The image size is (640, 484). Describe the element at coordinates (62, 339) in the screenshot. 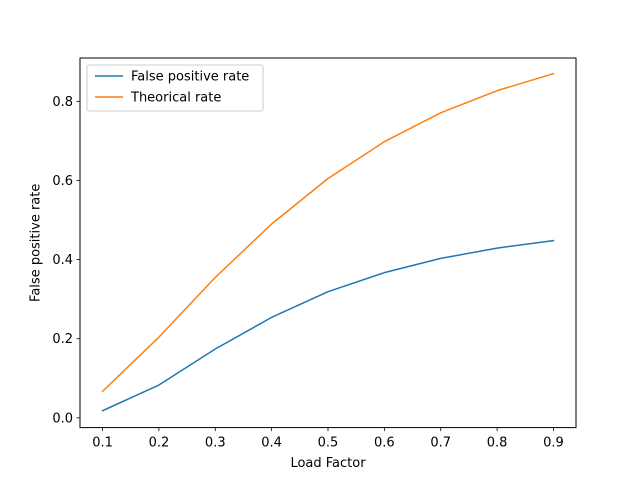

I see `y-tick-label-1: 0.2` at that location.